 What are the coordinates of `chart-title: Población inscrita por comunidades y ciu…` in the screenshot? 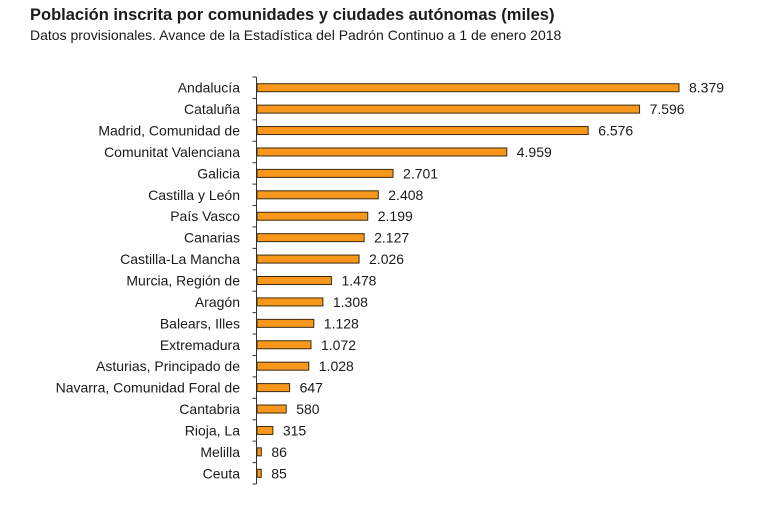 It's located at (292, 15).